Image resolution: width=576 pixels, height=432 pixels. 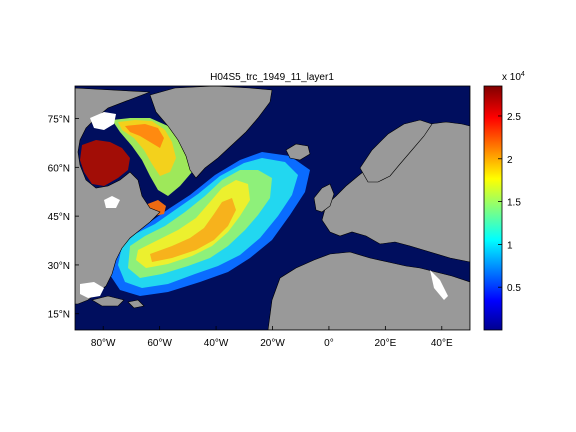 What do you see at coordinates (108, 301) in the screenshot?
I see `land-cuba` at bounding box center [108, 301].